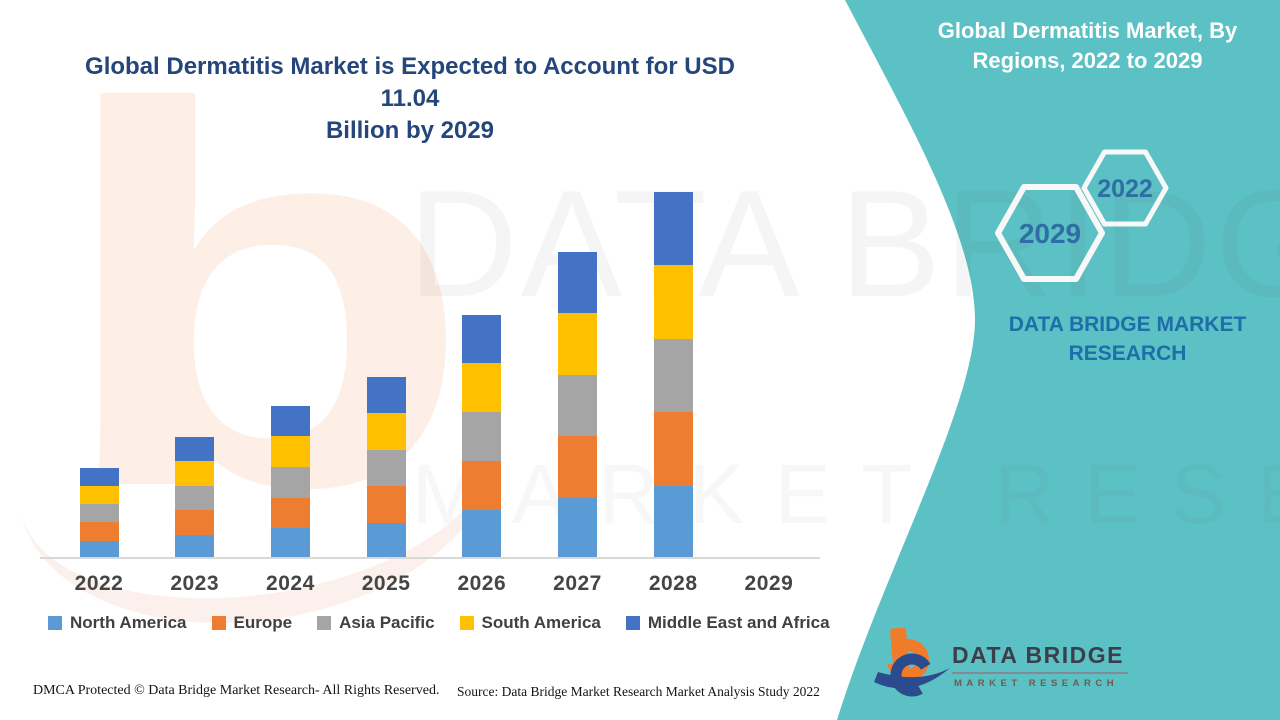 The image size is (1280, 720). Describe the element at coordinates (430, 586) in the screenshot. I see `x-axis-labels: 2022 2023 2024 2025 2026 2027 2028 2029` at that location.